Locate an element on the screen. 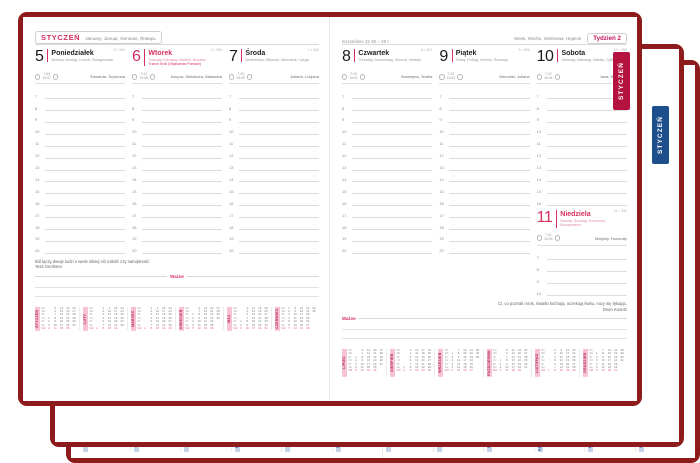 This screenshot has height=463, width=700. hour-row-9: 9 is located at coordinates (484, 116).